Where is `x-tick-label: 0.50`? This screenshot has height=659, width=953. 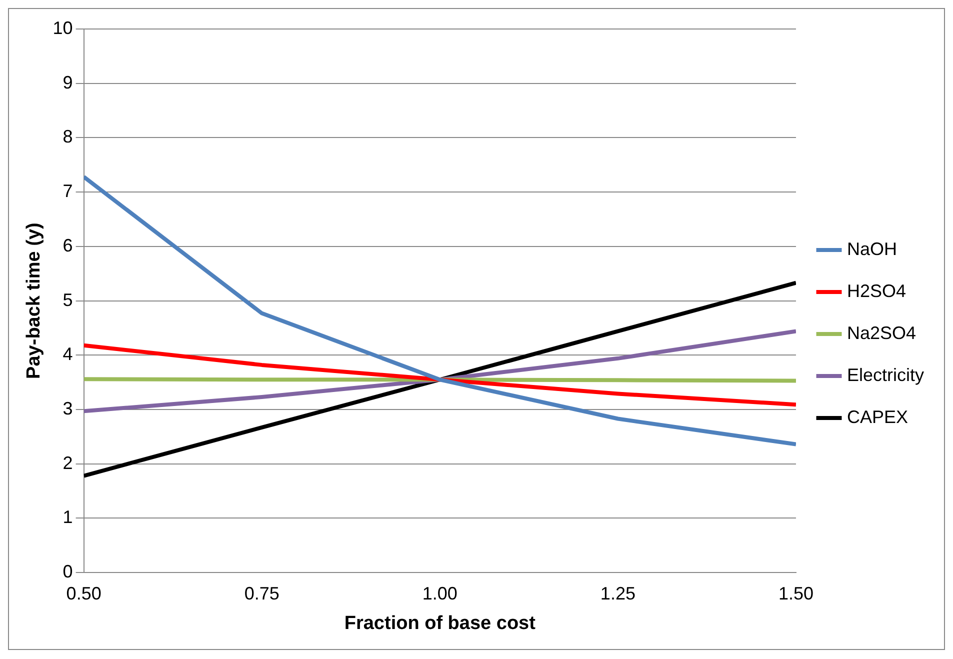 x-tick-label: 0.50 is located at coordinates (84, 593).